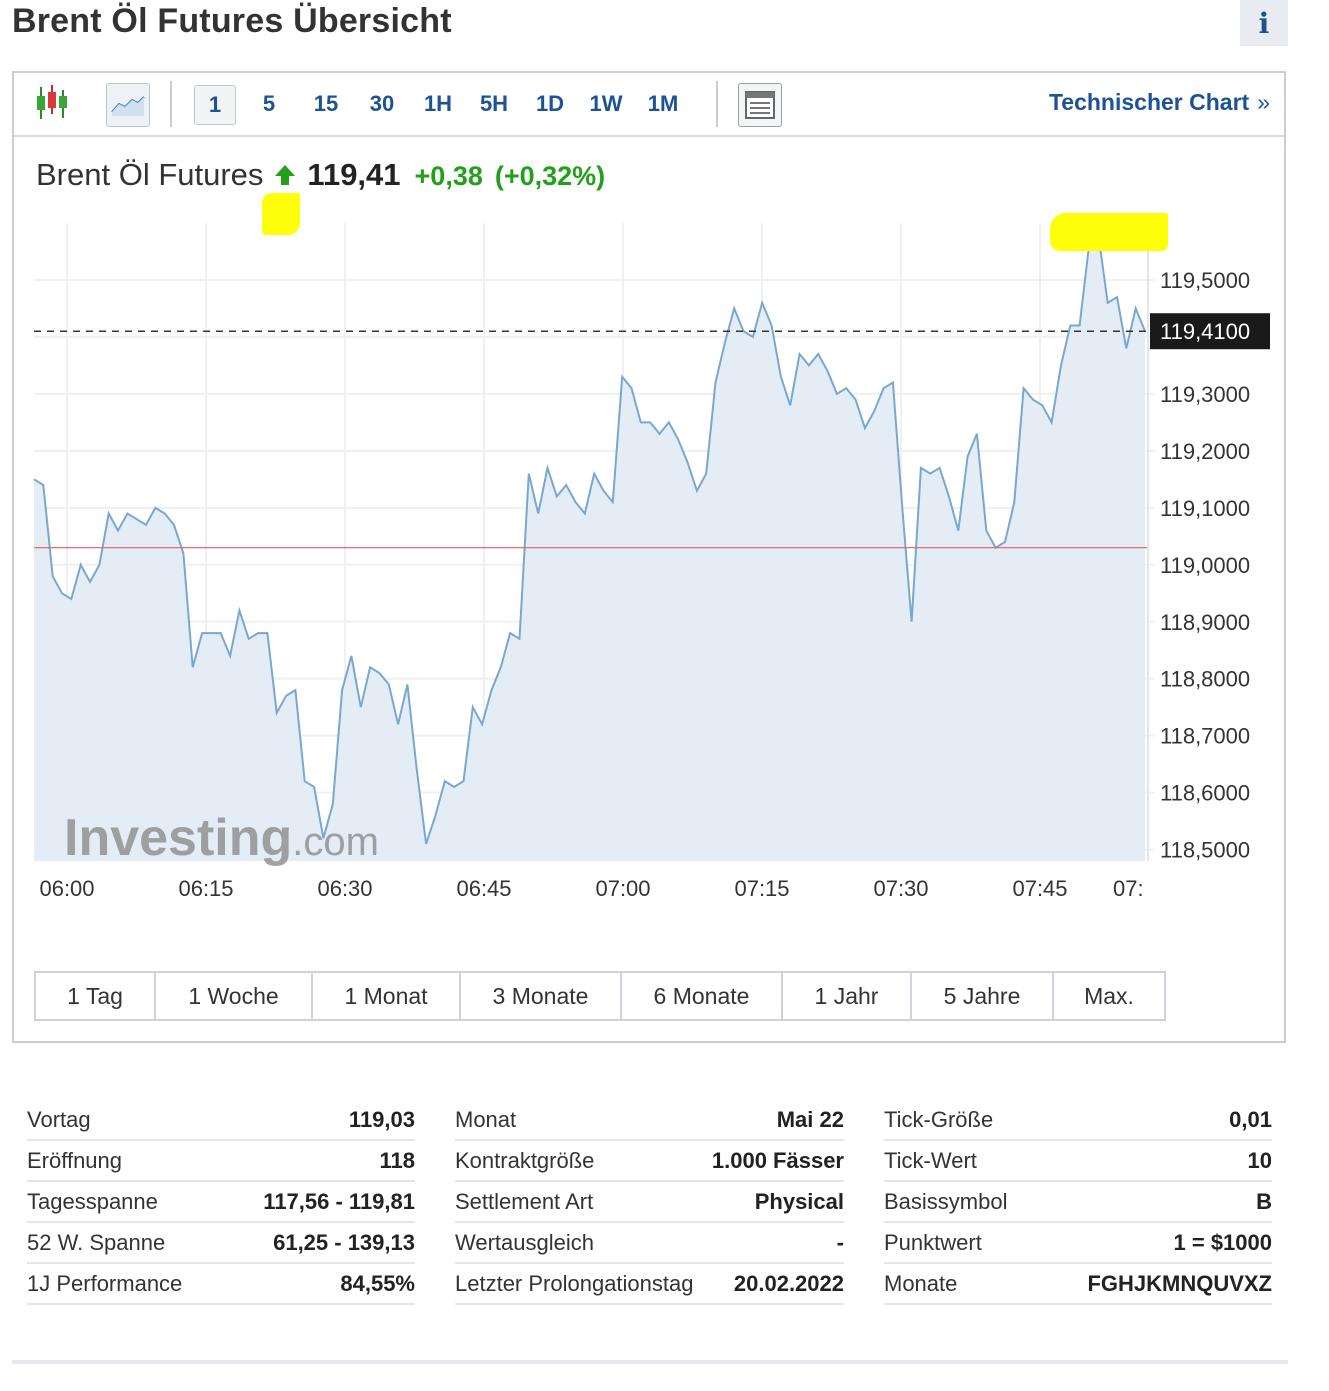  I want to click on stat-label: Vortag, so click(59, 1119).